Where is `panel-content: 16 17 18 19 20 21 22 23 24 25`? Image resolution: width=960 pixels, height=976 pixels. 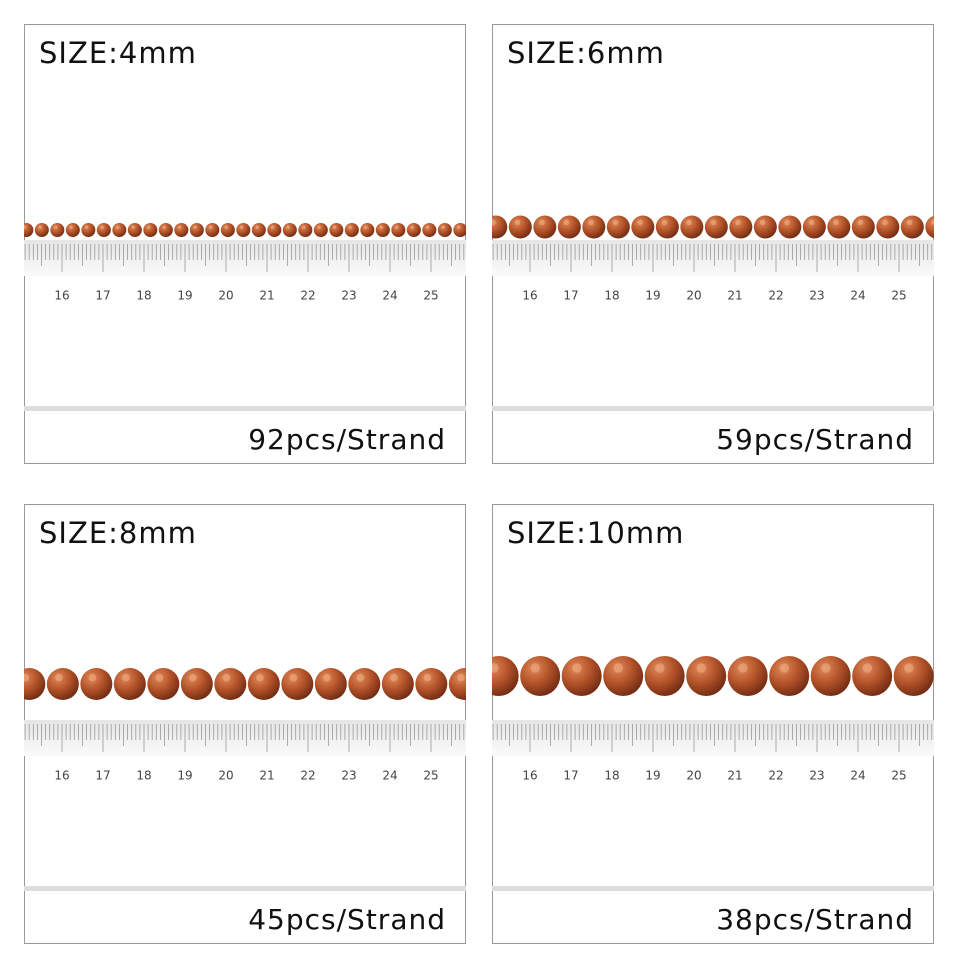
panel-content: 16 17 18 19 20 21 22 23 24 25 is located at coordinates (245, 779).